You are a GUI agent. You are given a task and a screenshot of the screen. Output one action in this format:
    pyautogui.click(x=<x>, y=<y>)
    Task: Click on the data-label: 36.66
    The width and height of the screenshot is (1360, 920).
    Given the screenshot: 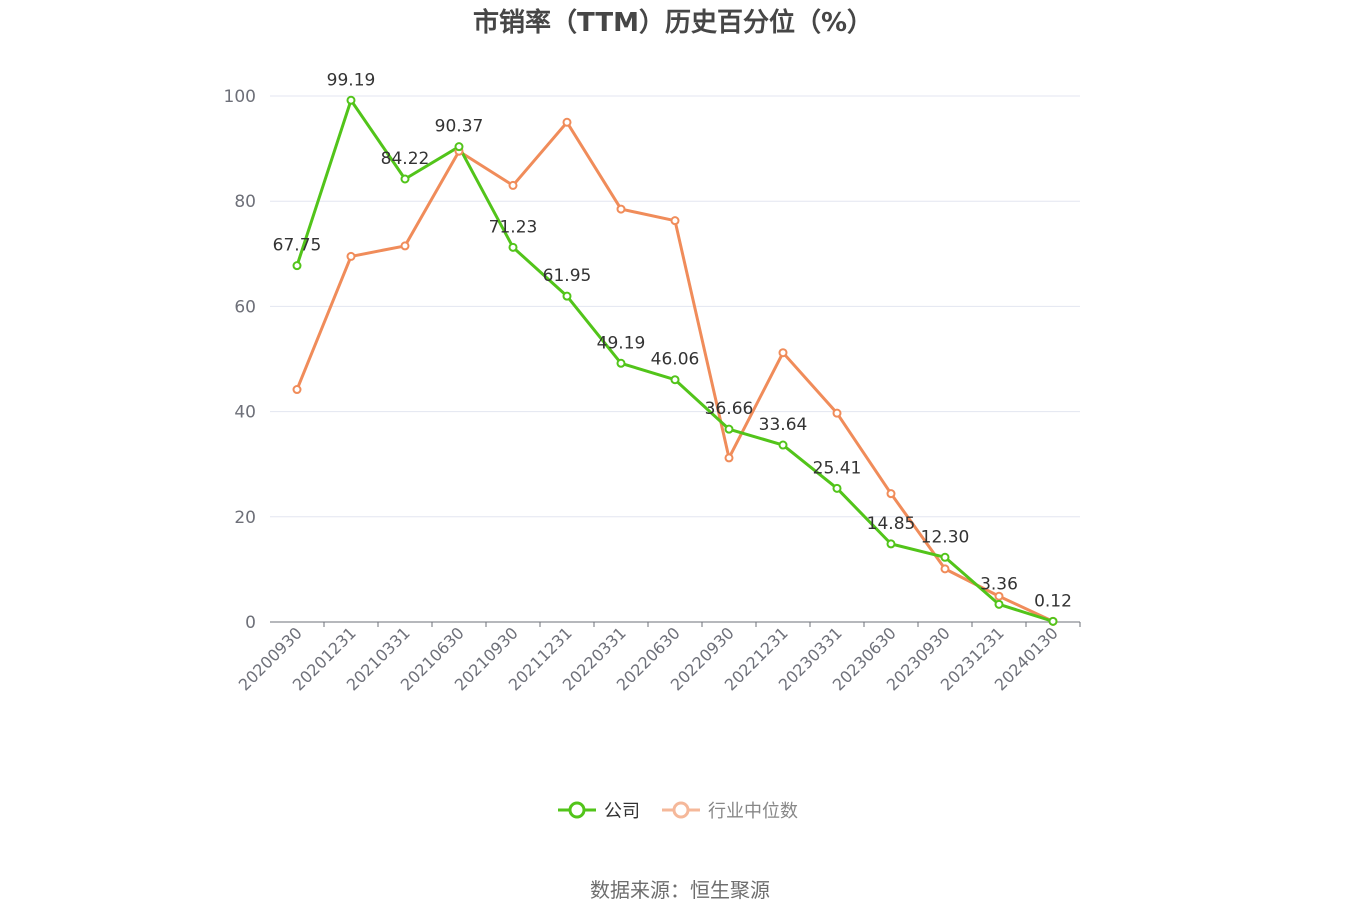 What is the action you would take?
    pyautogui.click(x=729, y=409)
    